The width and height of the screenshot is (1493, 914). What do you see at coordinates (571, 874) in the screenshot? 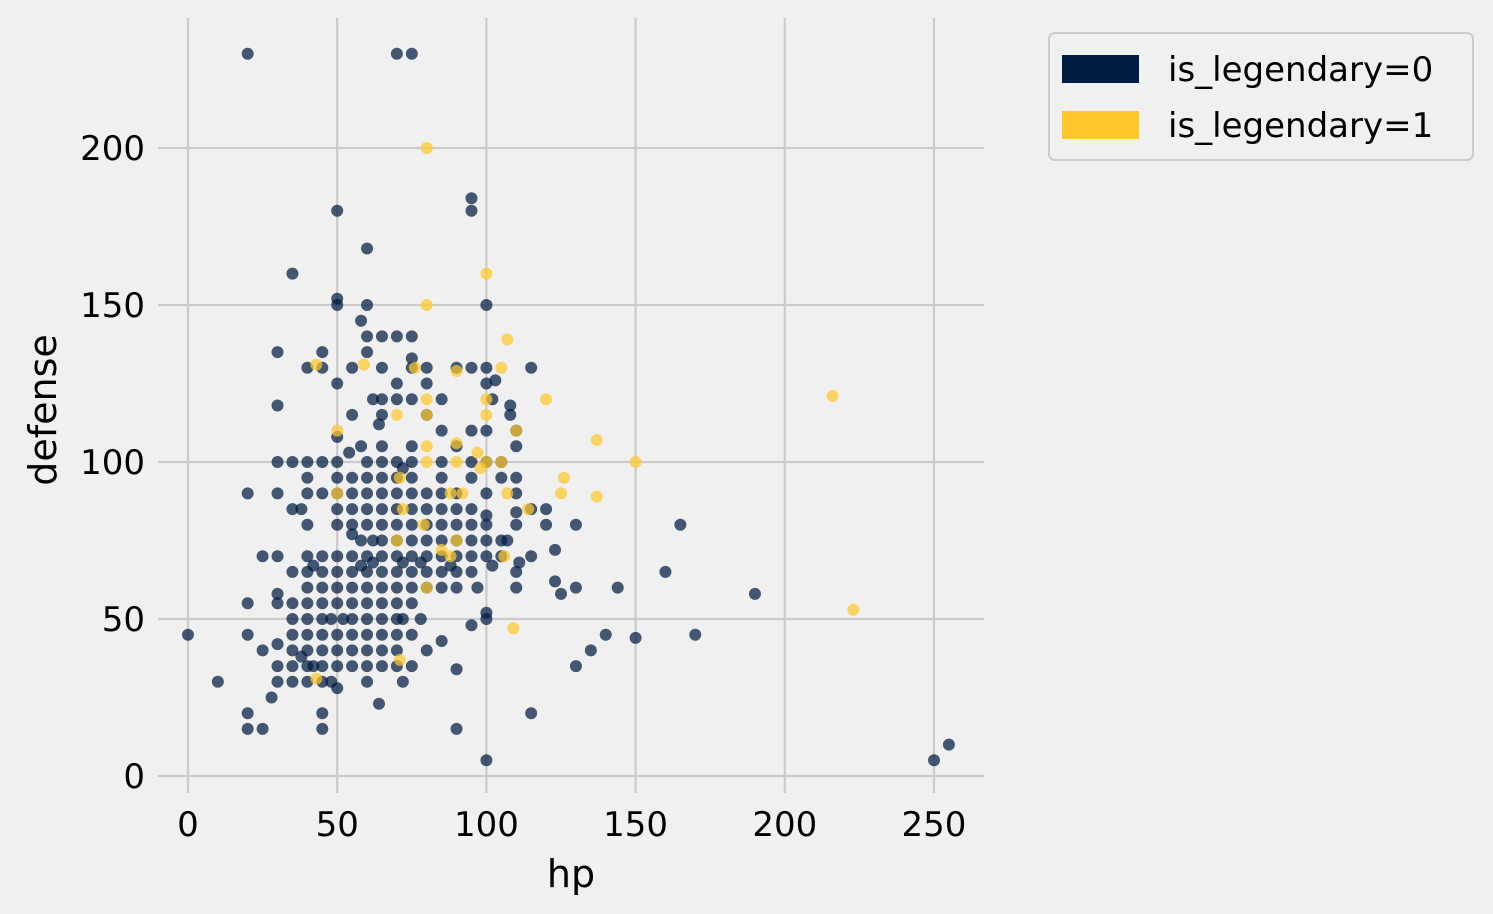
I see `x-axis-title: hp` at bounding box center [571, 874].